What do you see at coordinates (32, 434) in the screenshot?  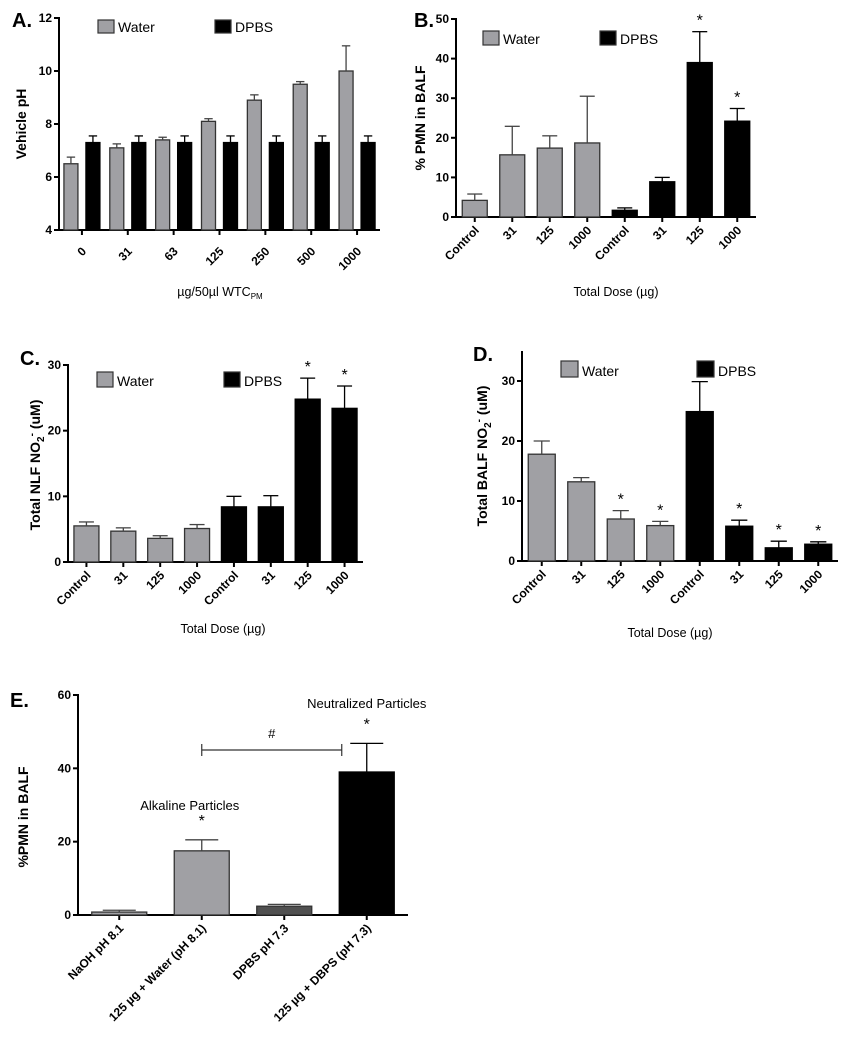 I see `y-axis-label-superscript: -` at bounding box center [32, 434].